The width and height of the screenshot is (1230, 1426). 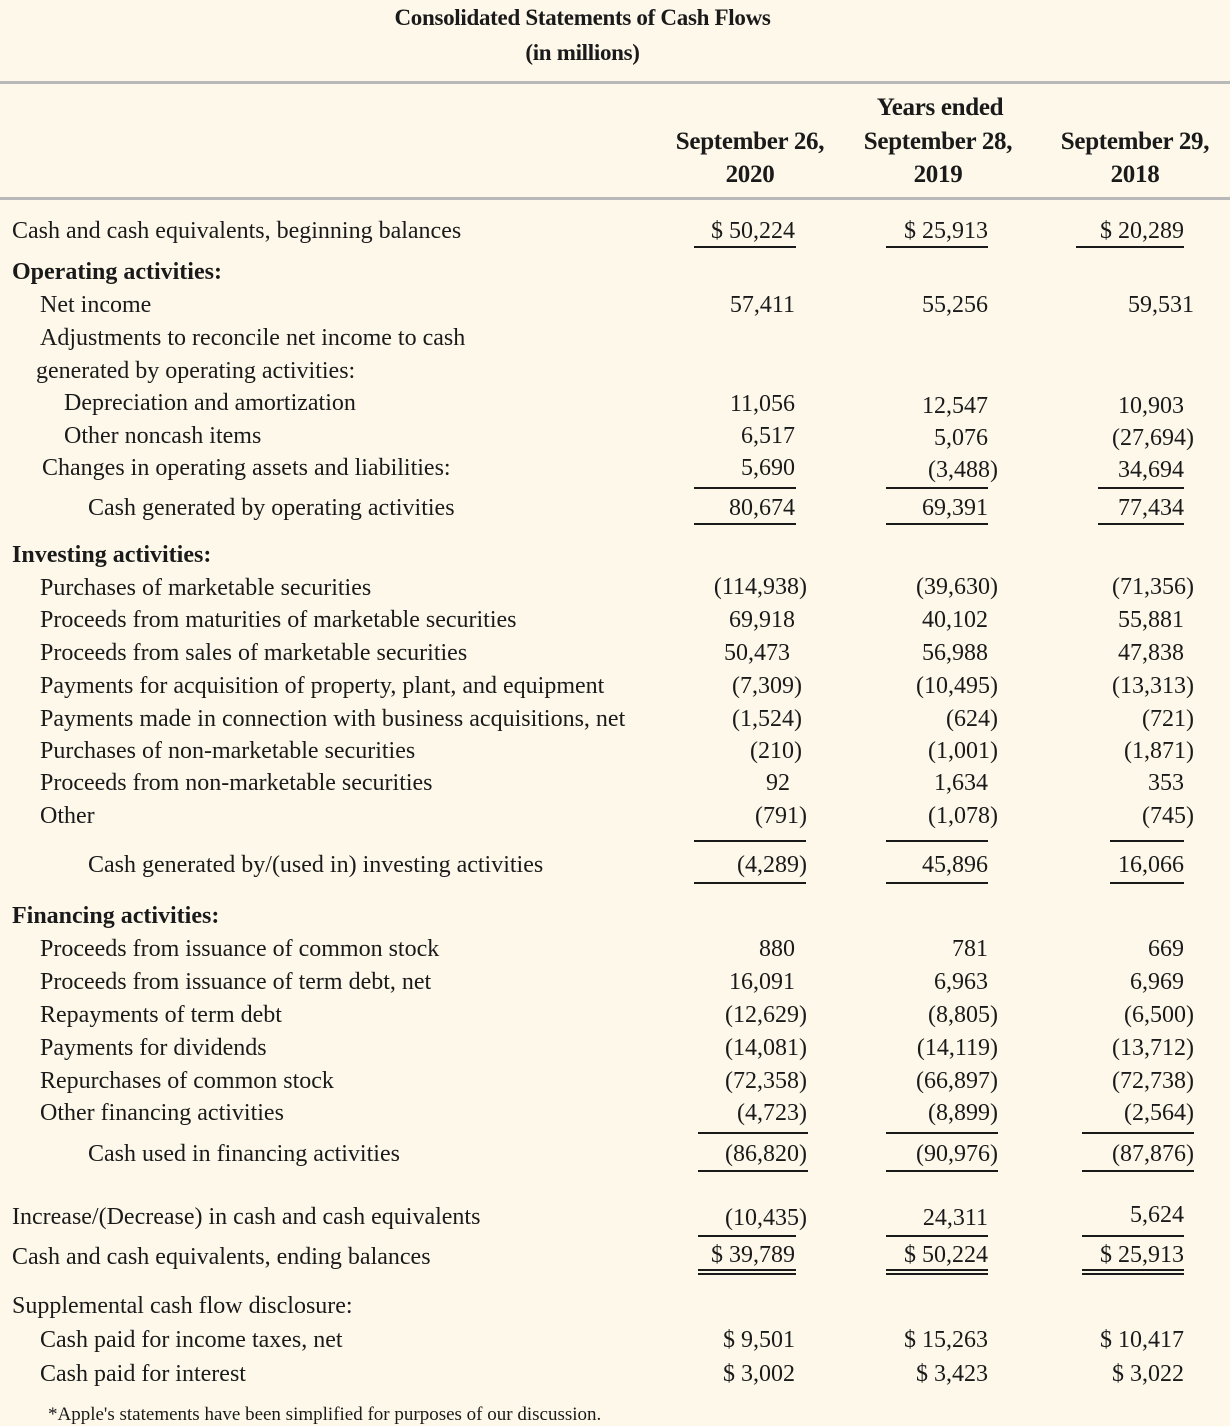 What do you see at coordinates (1142, 231) in the screenshot?
I see `value-2018: $ 20,289` at bounding box center [1142, 231].